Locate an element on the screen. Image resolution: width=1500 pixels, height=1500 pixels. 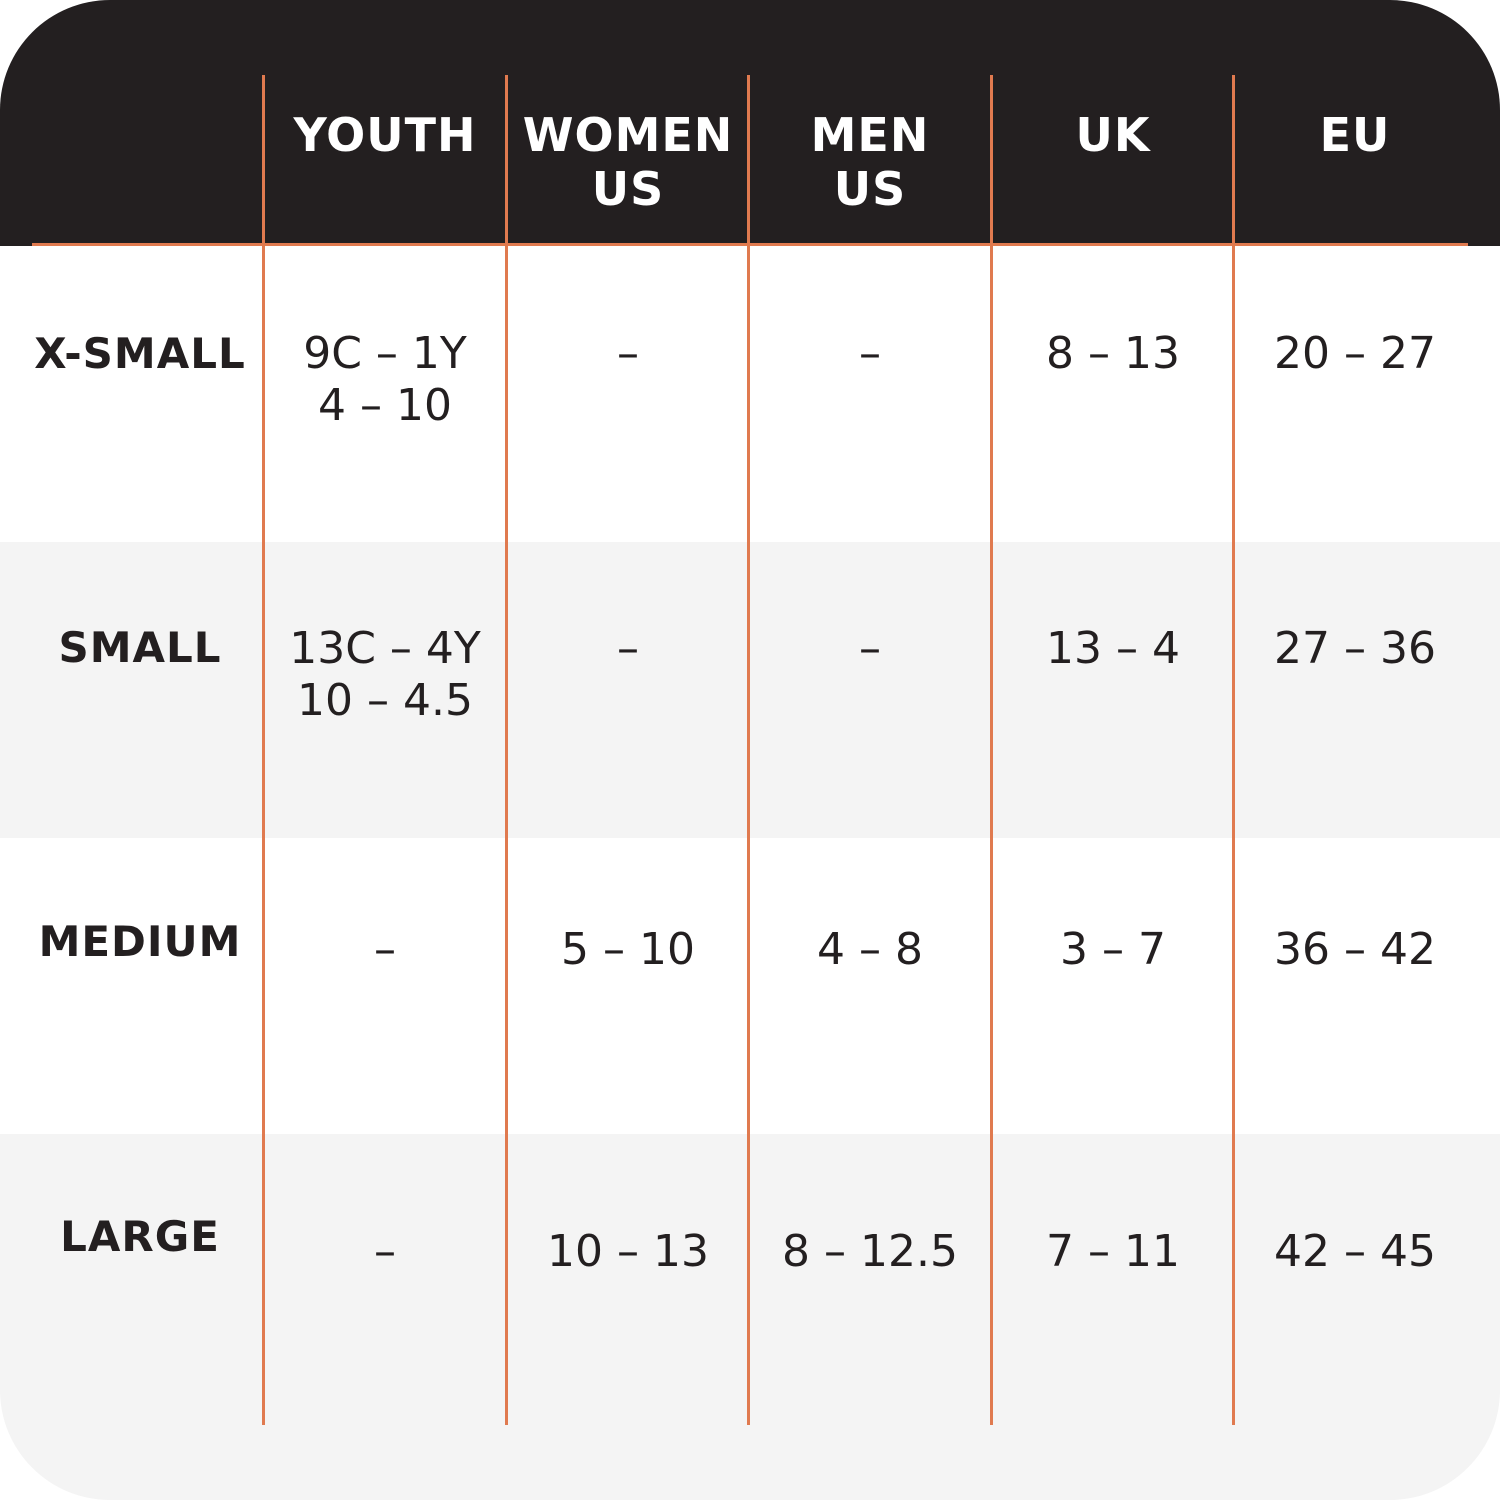
header-divider is located at coordinates (750, 244).